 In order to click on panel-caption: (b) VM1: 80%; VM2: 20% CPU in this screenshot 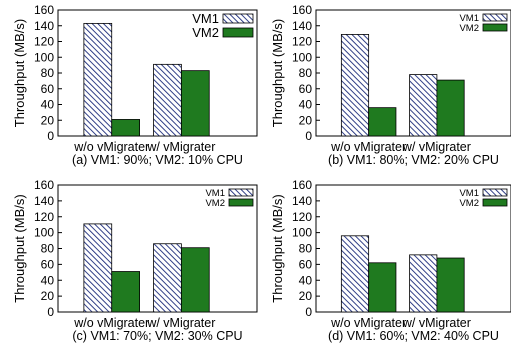, I will do `click(413, 160)`.